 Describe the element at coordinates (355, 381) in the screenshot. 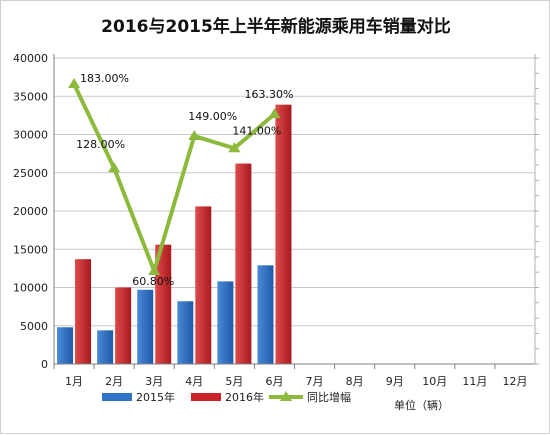

I see `x-tick-label: 8月` at that location.